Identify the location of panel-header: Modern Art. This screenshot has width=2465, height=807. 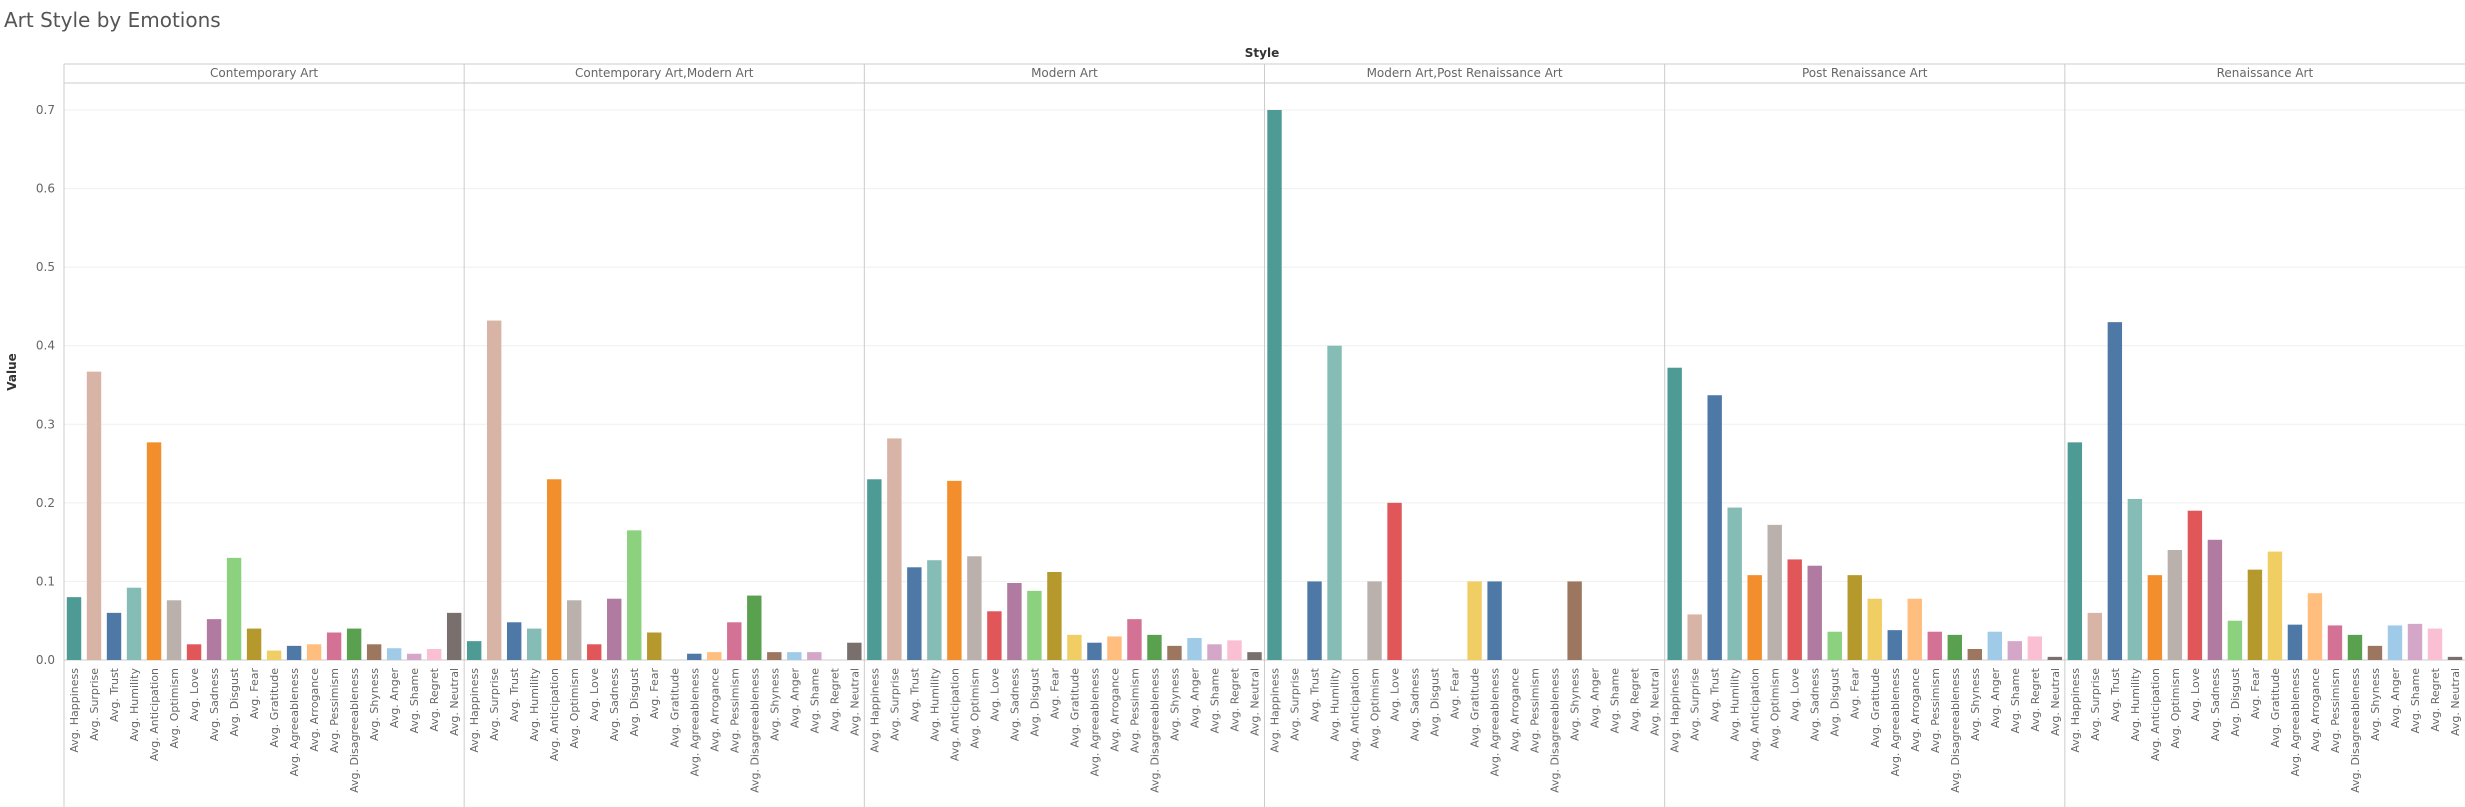
(1064, 73).